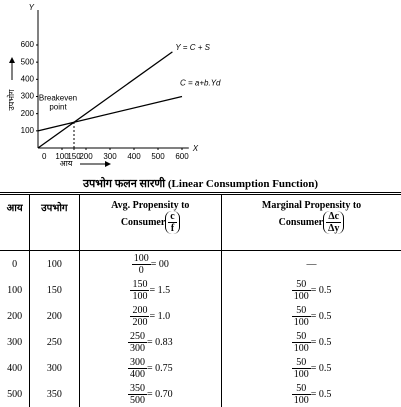 This screenshot has height=407, width=401. Describe the element at coordinates (200, 83) in the screenshot. I see `series-label: C = a+b.Yd` at that location.